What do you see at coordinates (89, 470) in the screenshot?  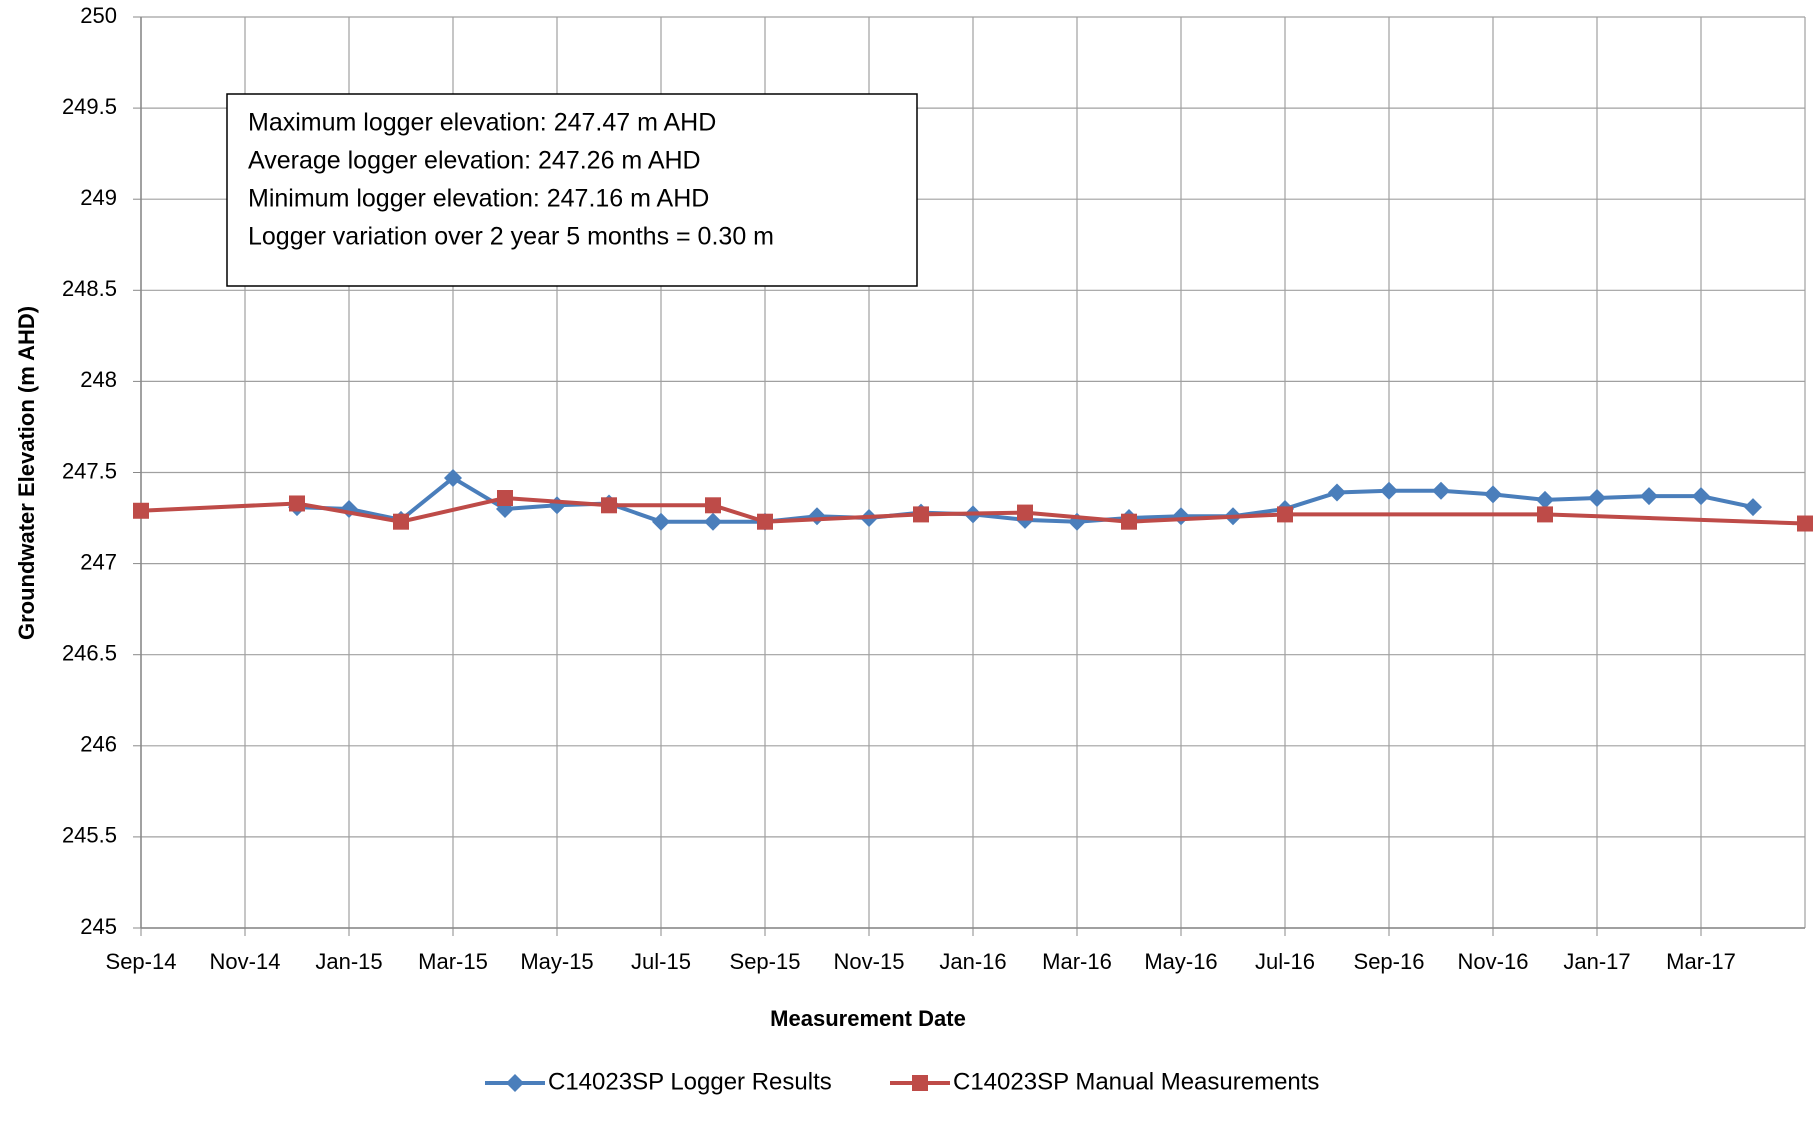 I see `y-tick-label: 247.5` at bounding box center [89, 470].